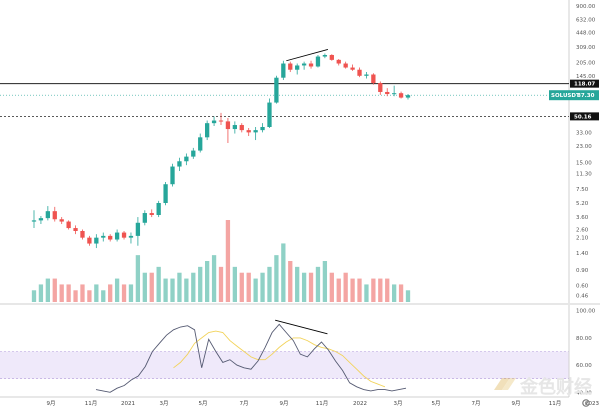 This screenshot has height=410, width=600. What do you see at coordinates (584, 366) in the screenshot?
I see `rsi-tick-label: 60.00` at bounding box center [584, 366].